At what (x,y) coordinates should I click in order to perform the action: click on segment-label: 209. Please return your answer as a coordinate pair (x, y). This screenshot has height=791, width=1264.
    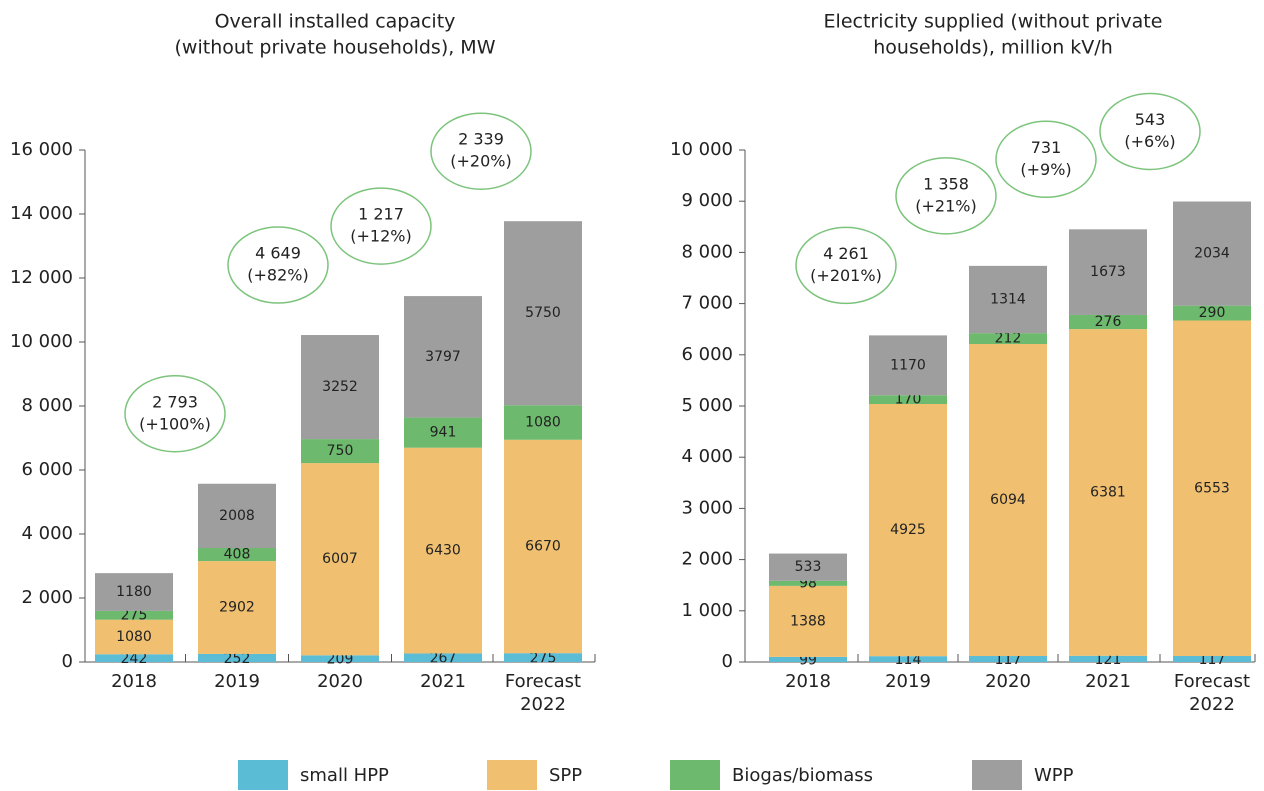
    Looking at the image, I should click on (340, 660).